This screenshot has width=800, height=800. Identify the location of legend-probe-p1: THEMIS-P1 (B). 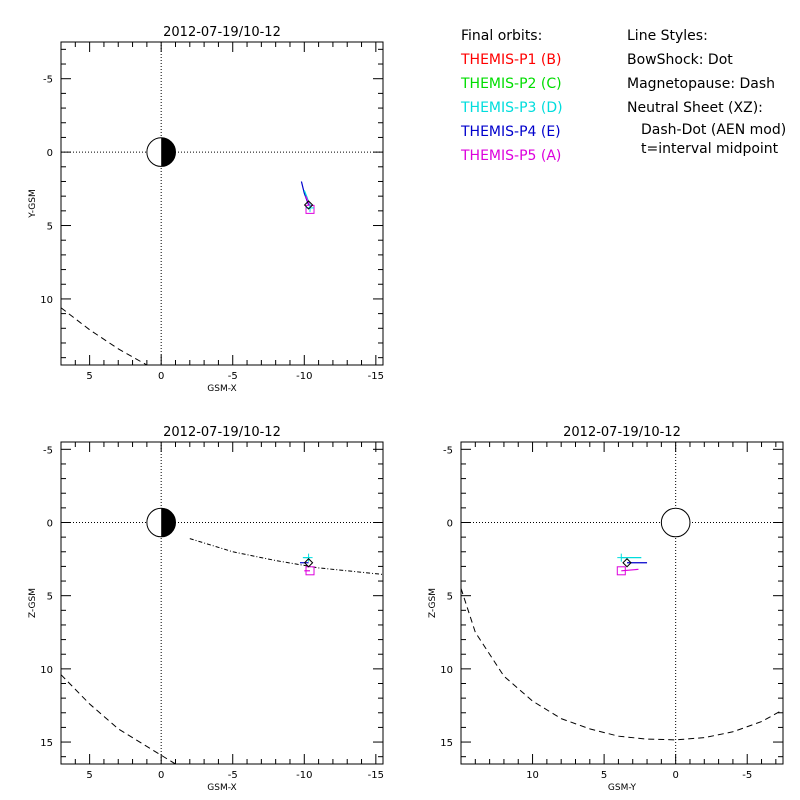
(511, 60).